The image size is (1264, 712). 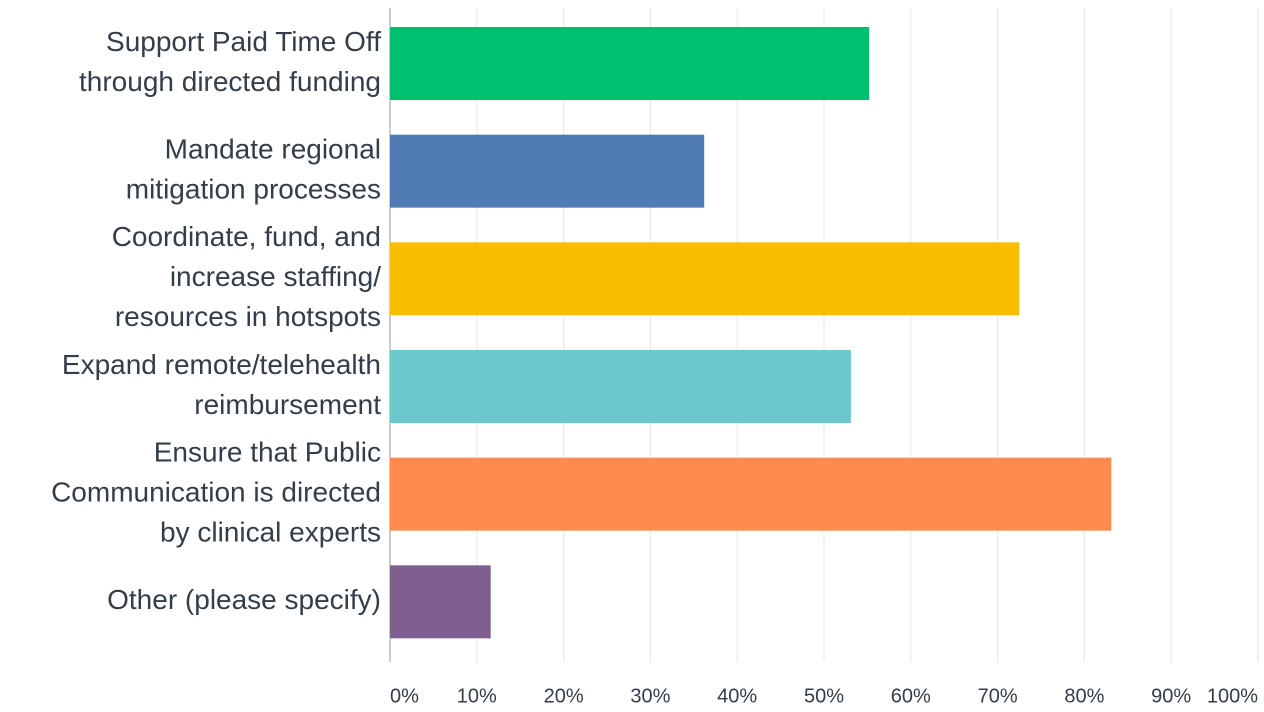 What do you see at coordinates (267, 452) in the screenshot?
I see `y-tick-label: Ensure that Public` at bounding box center [267, 452].